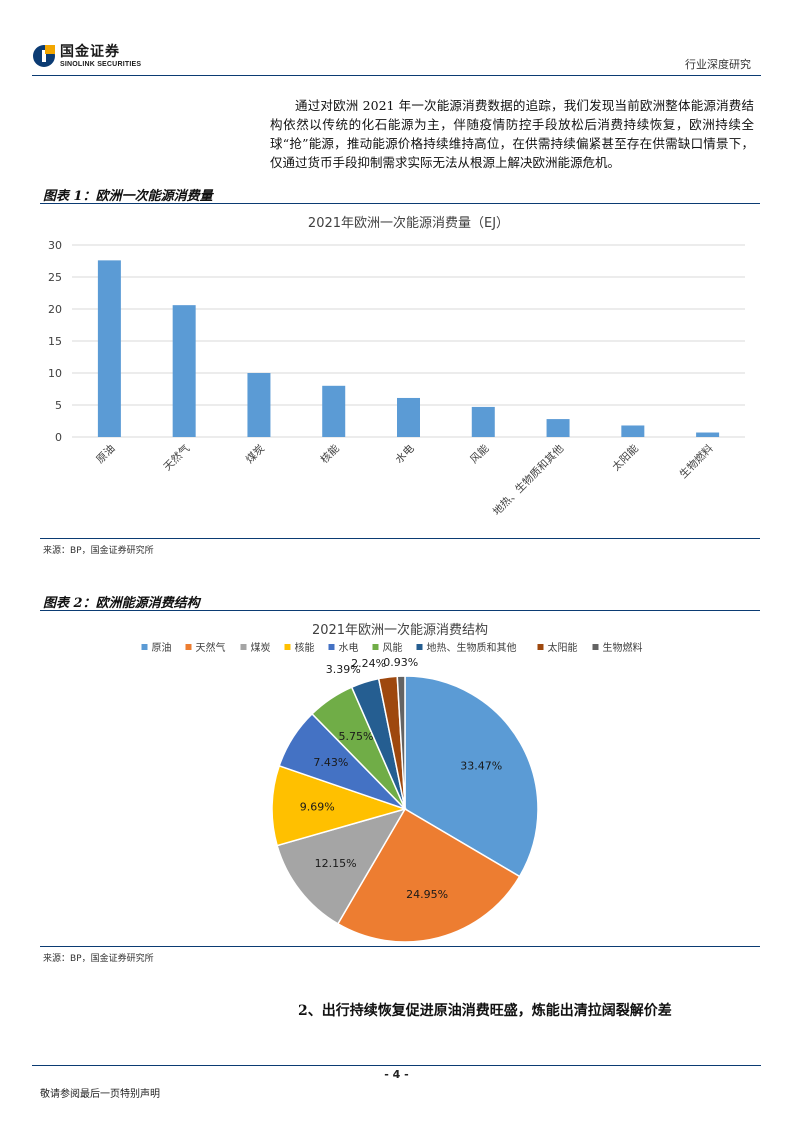  Describe the element at coordinates (396, 60) in the screenshot. I see `page-header: 国金证券 SINOLINK SECURITIES 行业深度研究` at that location.